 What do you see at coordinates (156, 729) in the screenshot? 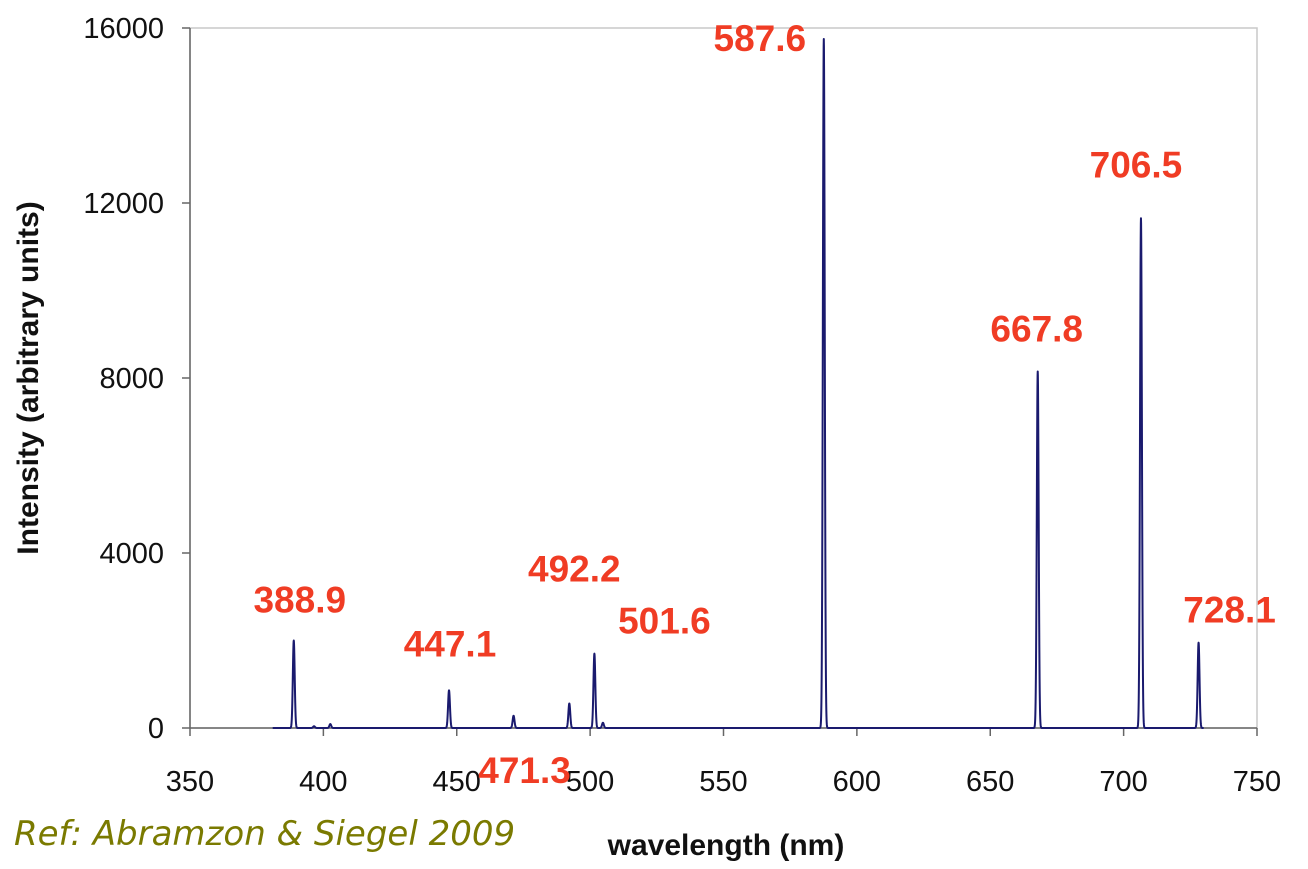
I see `y-tick-label: 0` at bounding box center [156, 729].